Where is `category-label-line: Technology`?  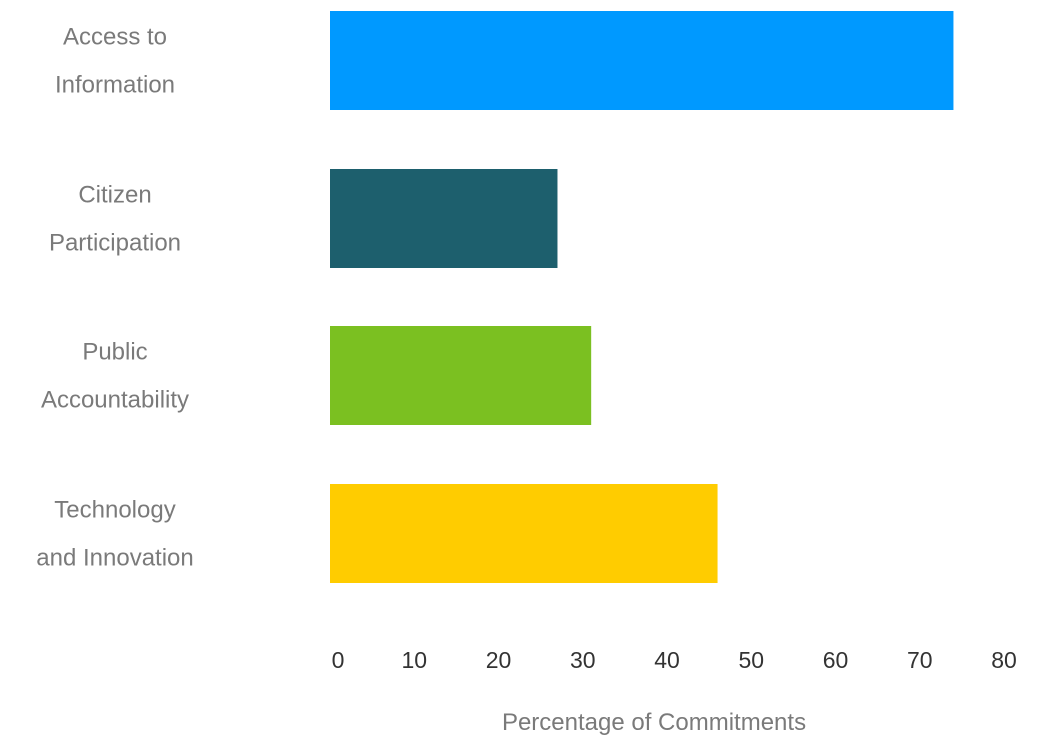 category-label-line: Technology is located at coordinates (114, 510).